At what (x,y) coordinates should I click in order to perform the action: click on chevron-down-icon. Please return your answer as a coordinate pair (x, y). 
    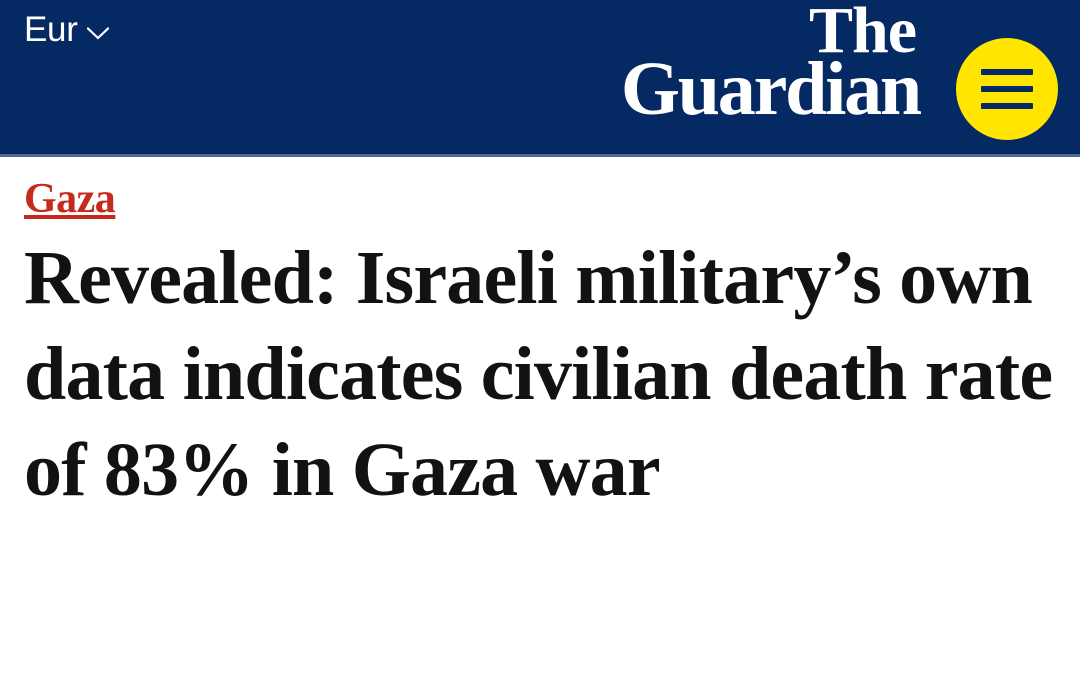
    Looking at the image, I should click on (98, 33).